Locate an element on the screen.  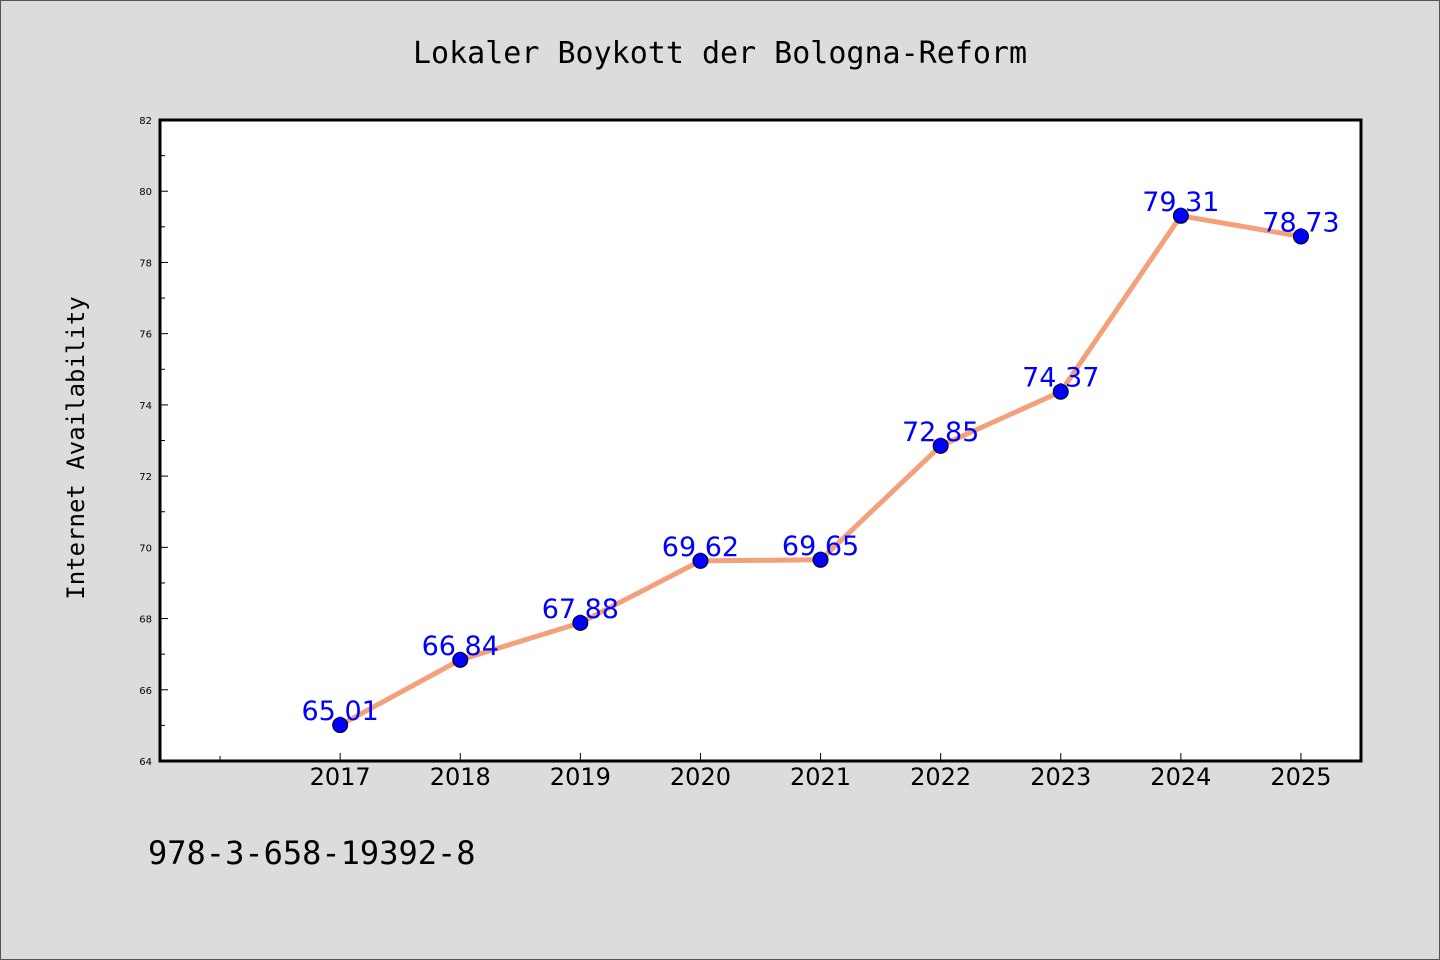
y-tick-label: 70 is located at coordinates (145, 548).